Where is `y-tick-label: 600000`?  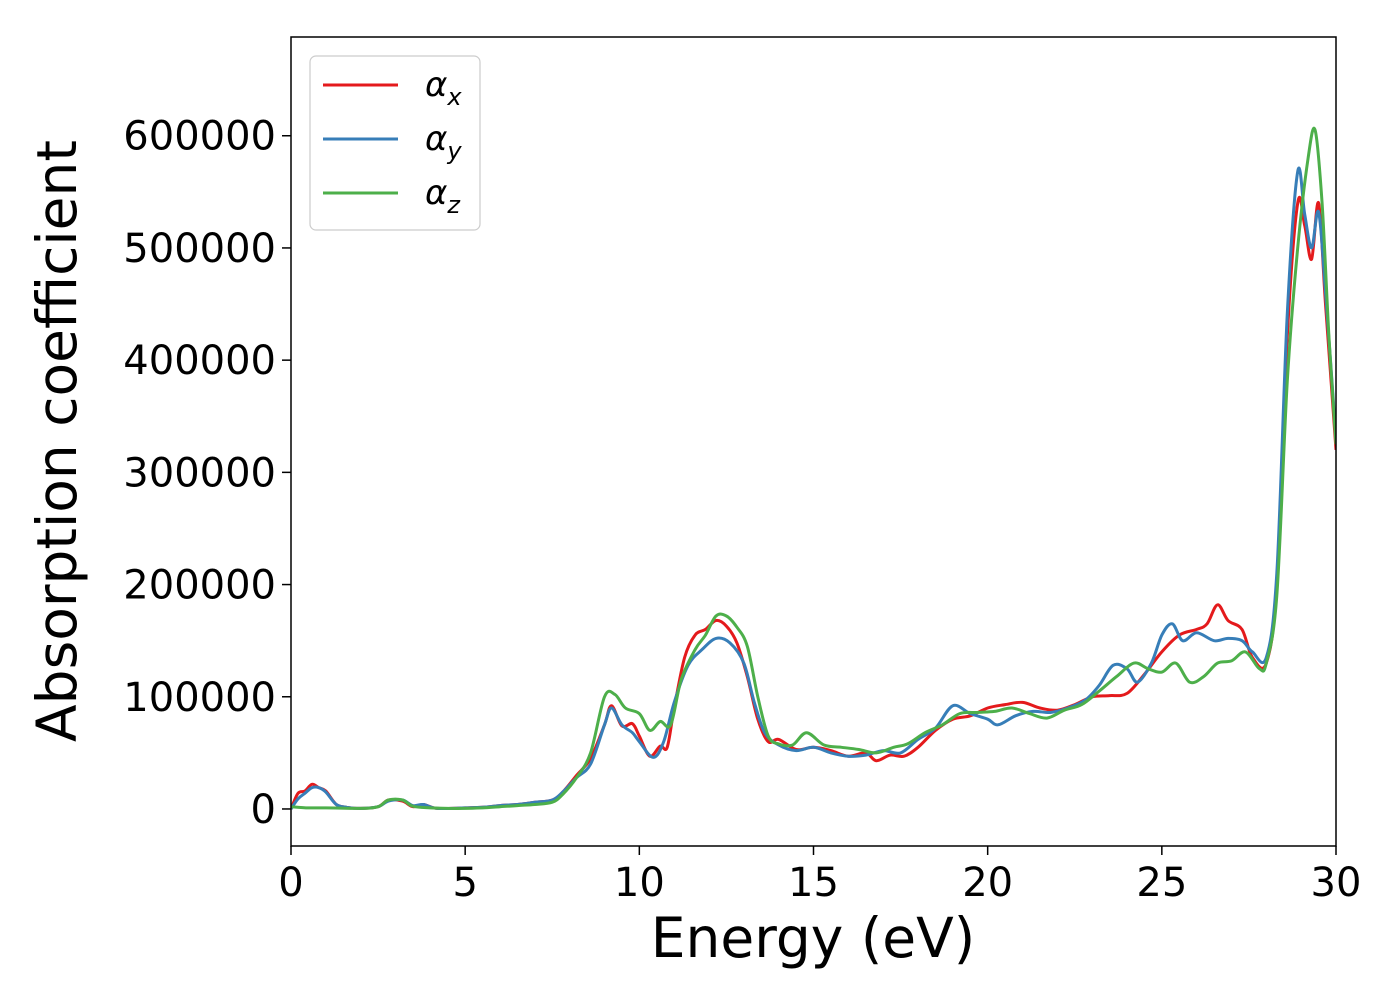
y-tick-label: 600000 is located at coordinates (199, 137).